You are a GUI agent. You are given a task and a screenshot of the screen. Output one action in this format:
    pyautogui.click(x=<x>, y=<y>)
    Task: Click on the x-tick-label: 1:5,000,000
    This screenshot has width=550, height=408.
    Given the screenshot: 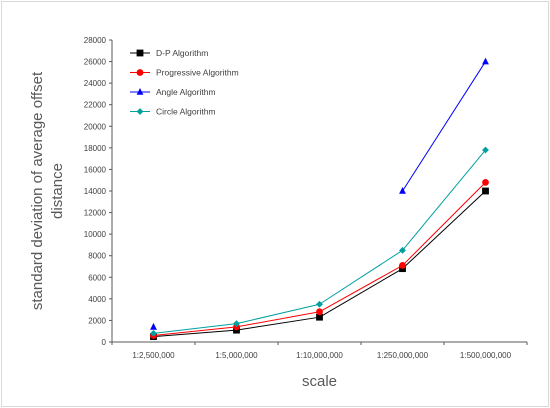 What is the action you would take?
    pyautogui.click(x=236, y=355)
    